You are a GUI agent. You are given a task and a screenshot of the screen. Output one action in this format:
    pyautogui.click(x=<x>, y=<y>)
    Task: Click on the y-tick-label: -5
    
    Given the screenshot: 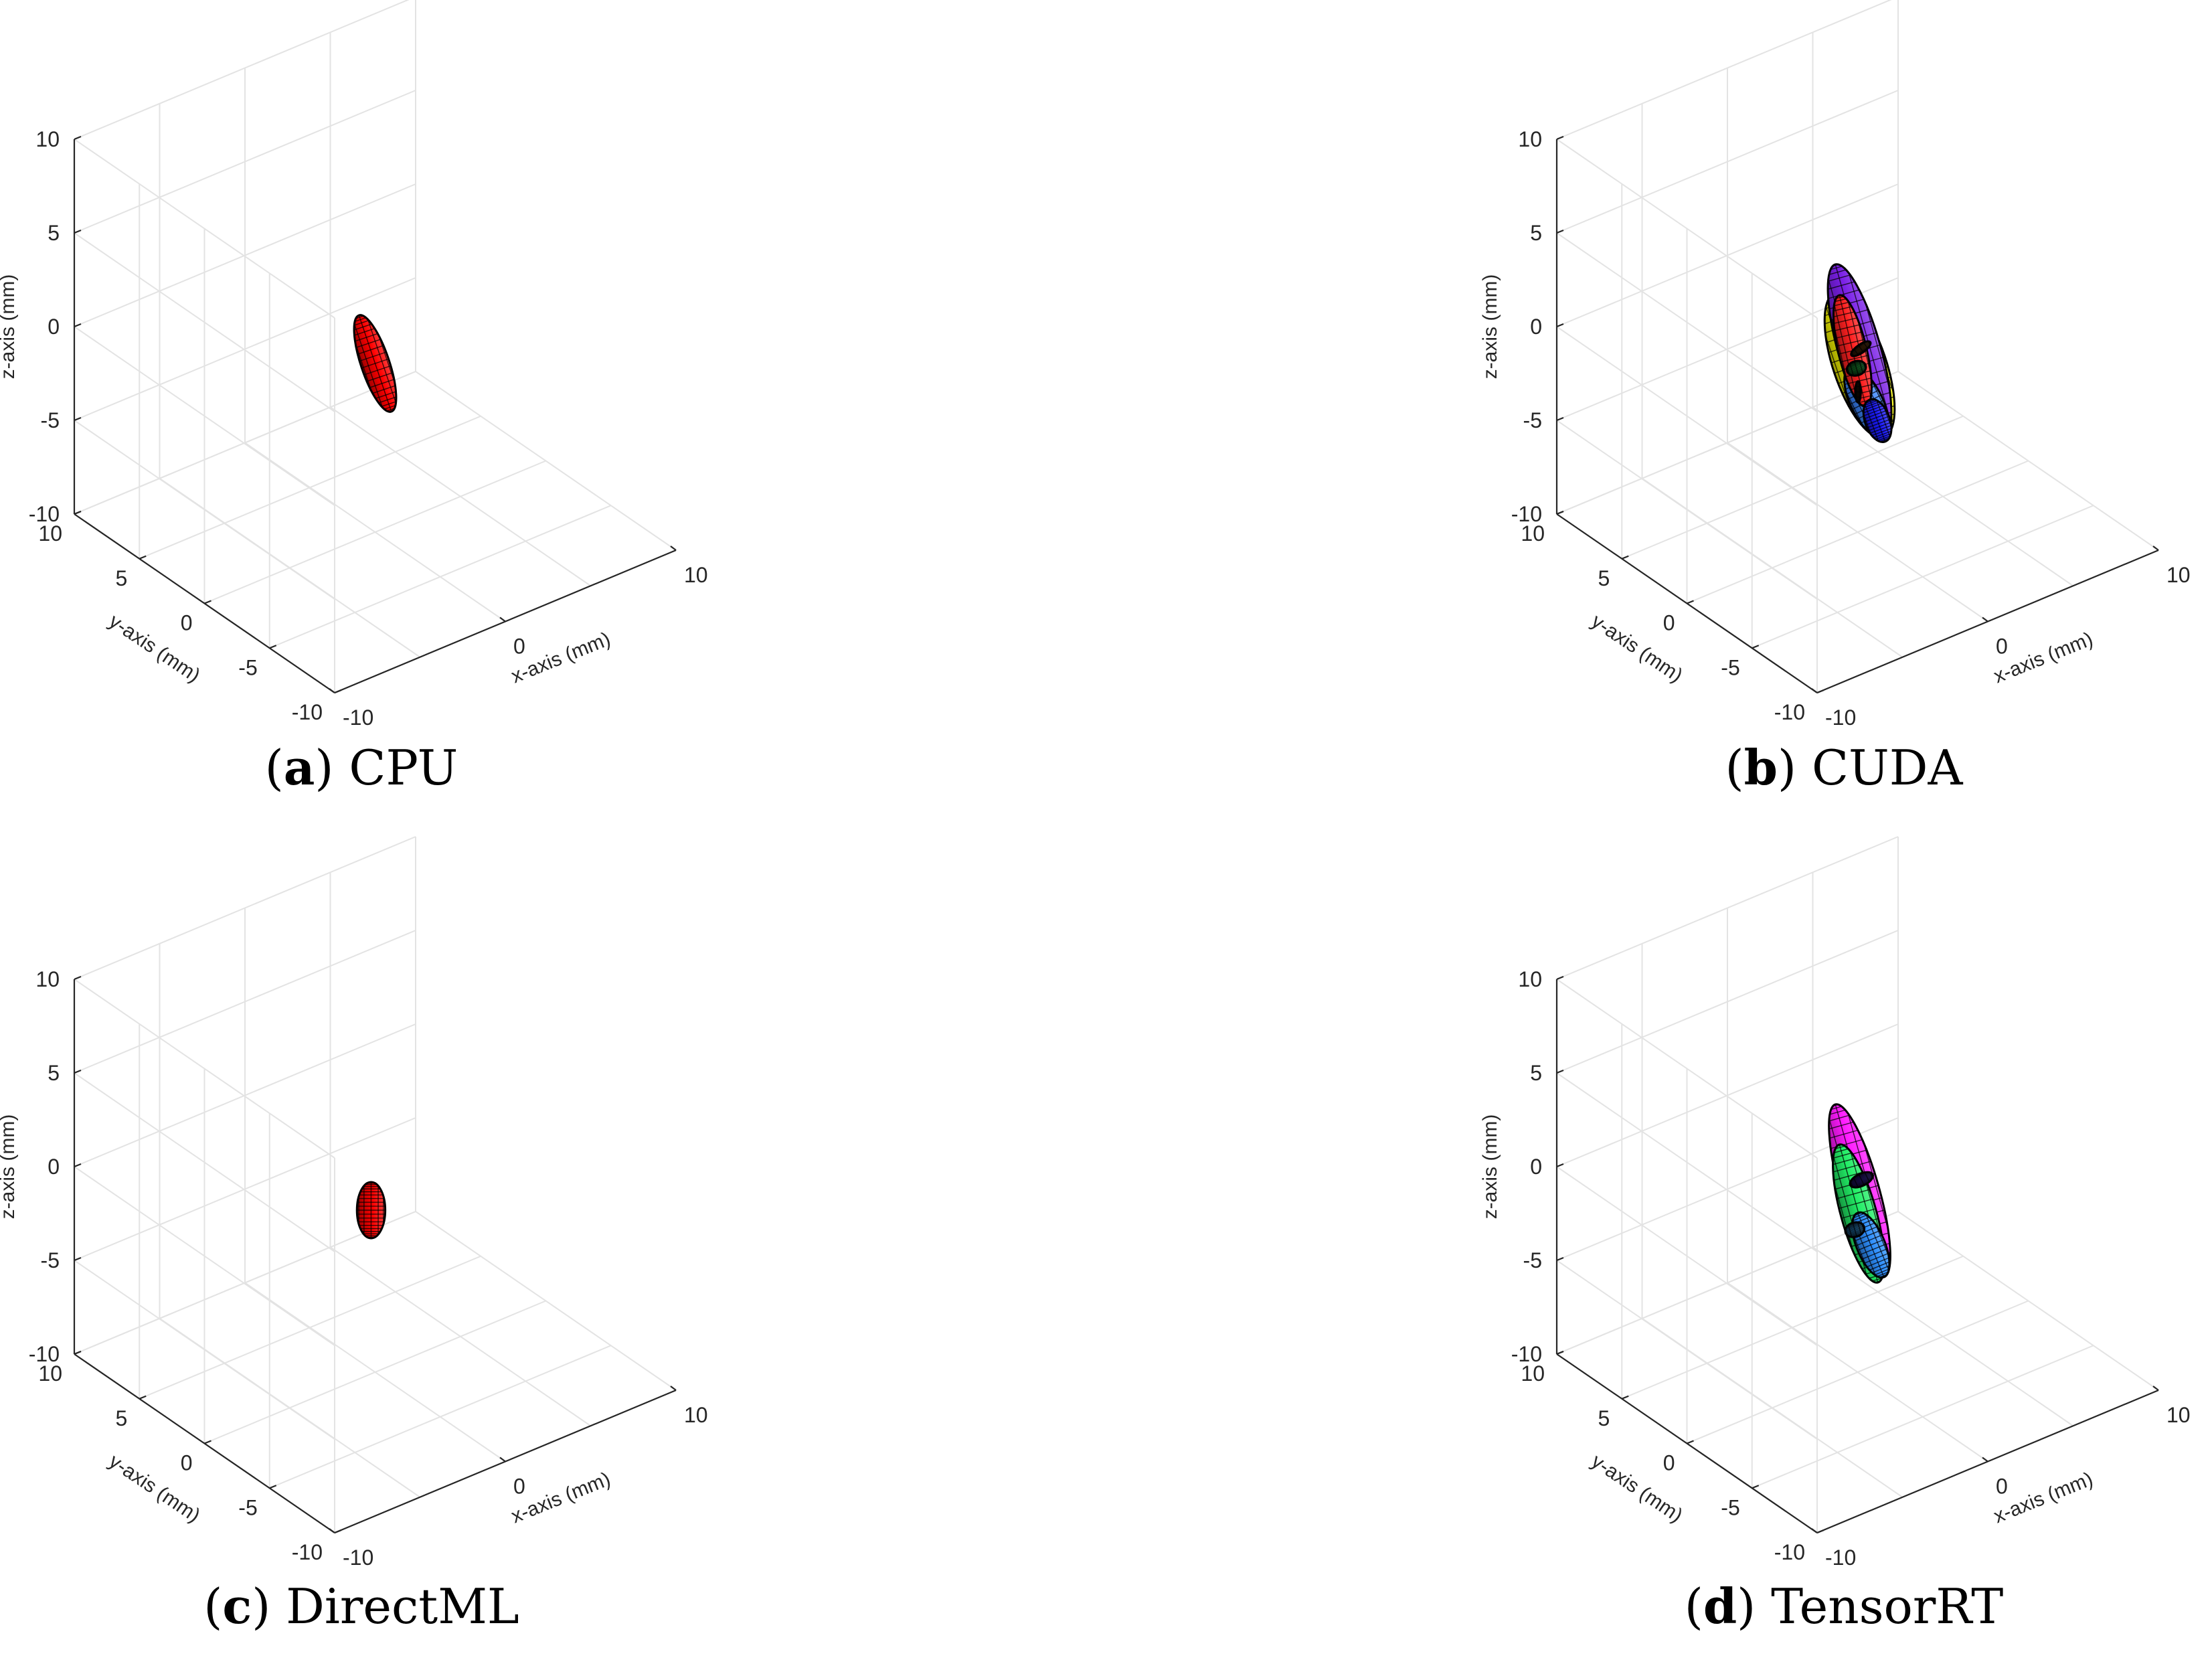 What is the action you would take?
    pyautogui.click(x=1730, y=667)
    